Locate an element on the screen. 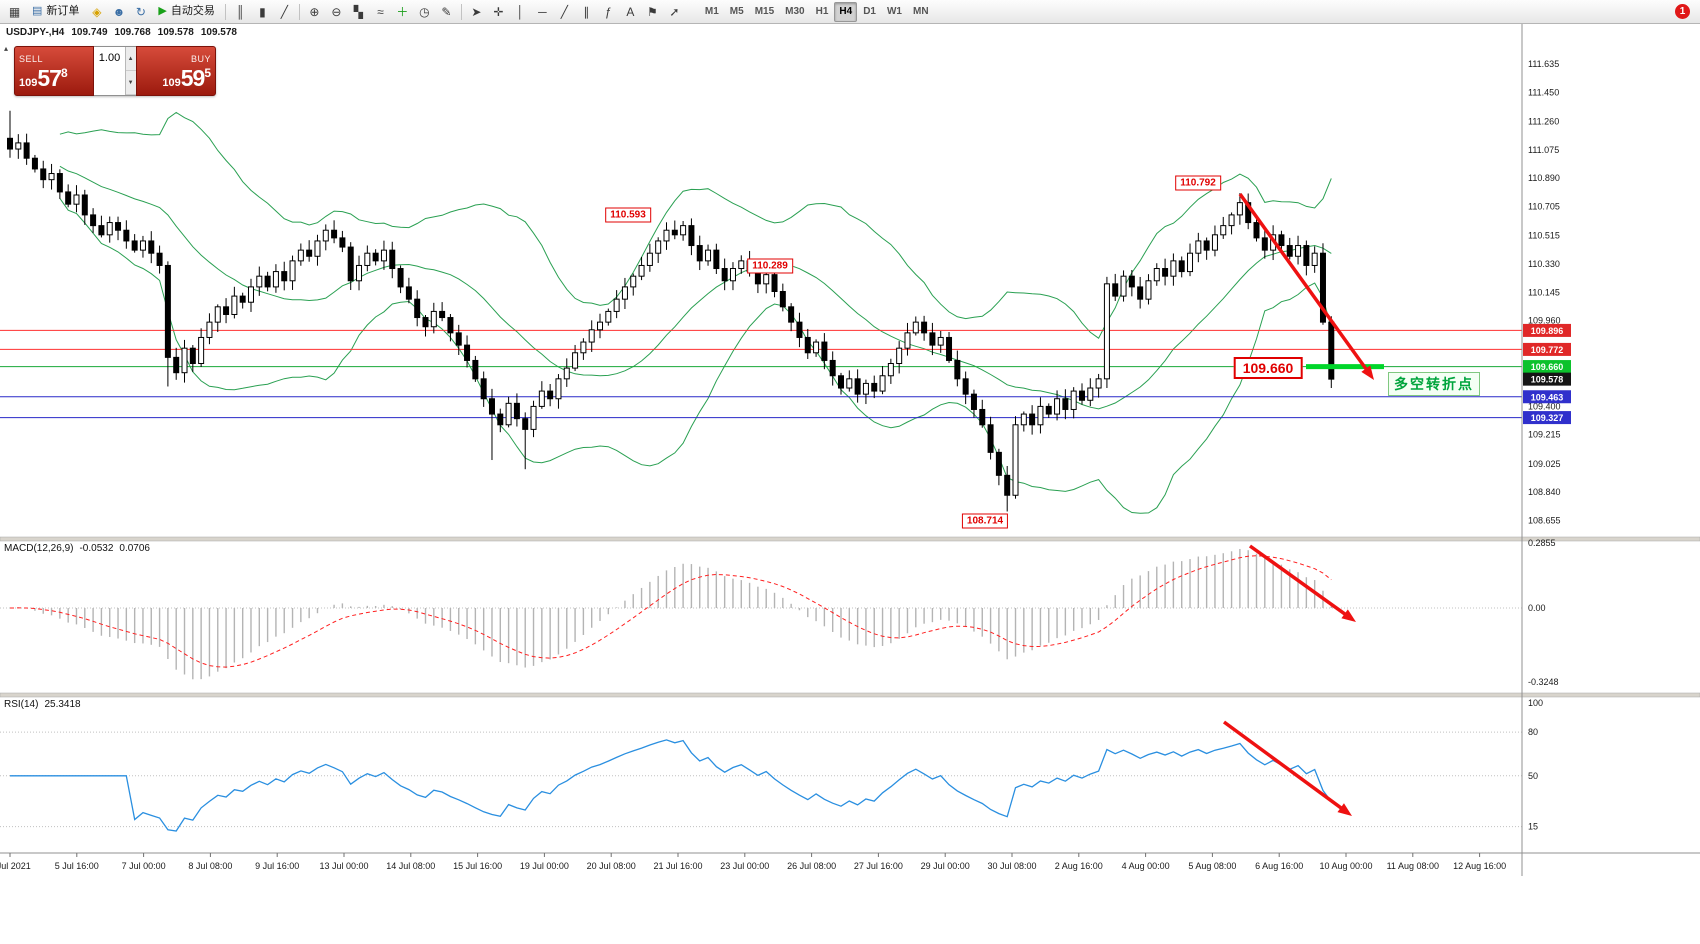 This screenshot has height=944, width=1700. svg-text: 110.330 is located at coordinates (1544, 264).